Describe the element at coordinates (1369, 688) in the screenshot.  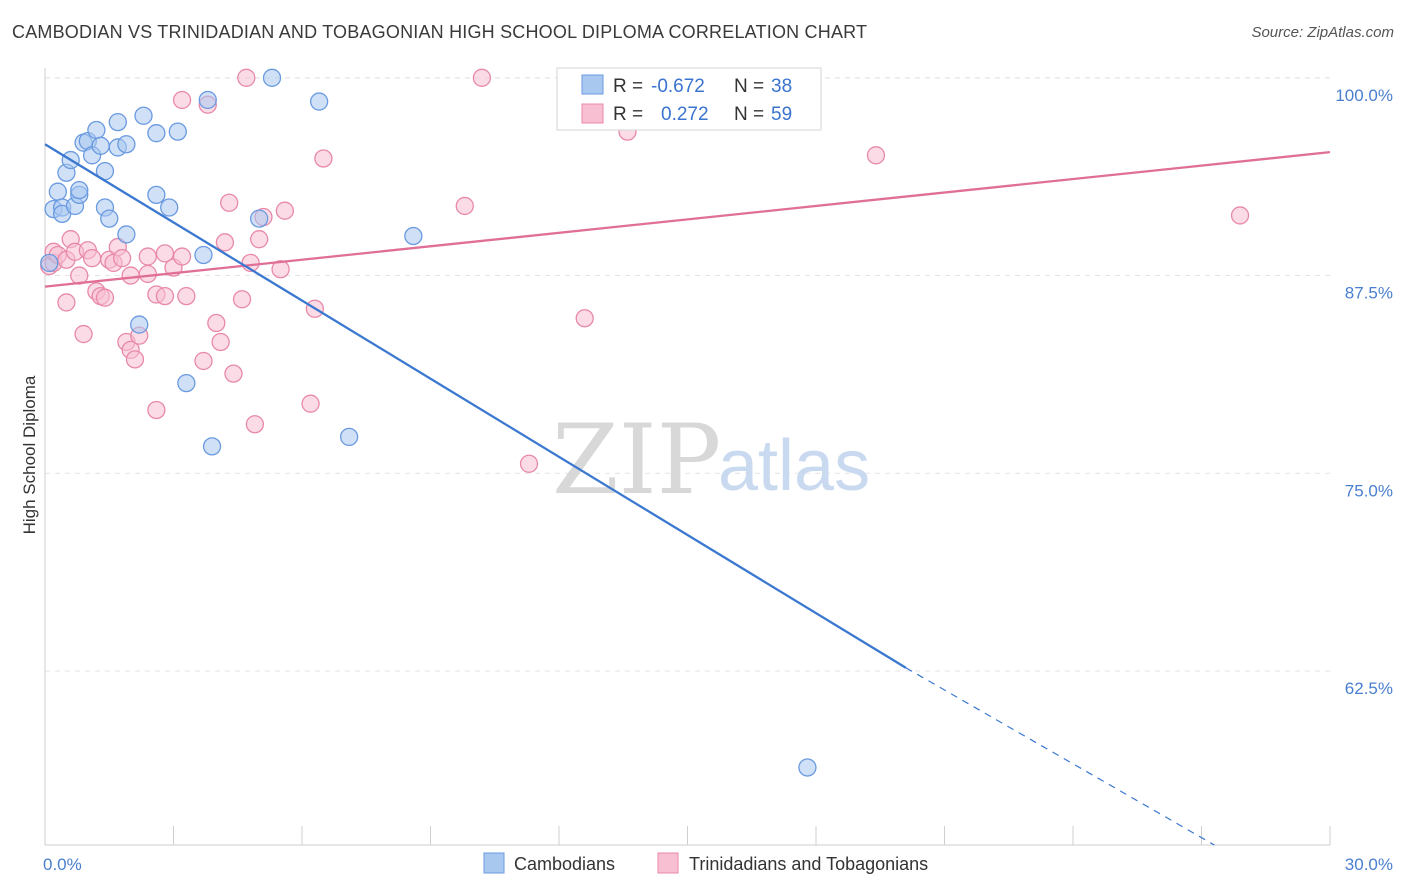
I see `y-tick-label: 62.5%` at that location.